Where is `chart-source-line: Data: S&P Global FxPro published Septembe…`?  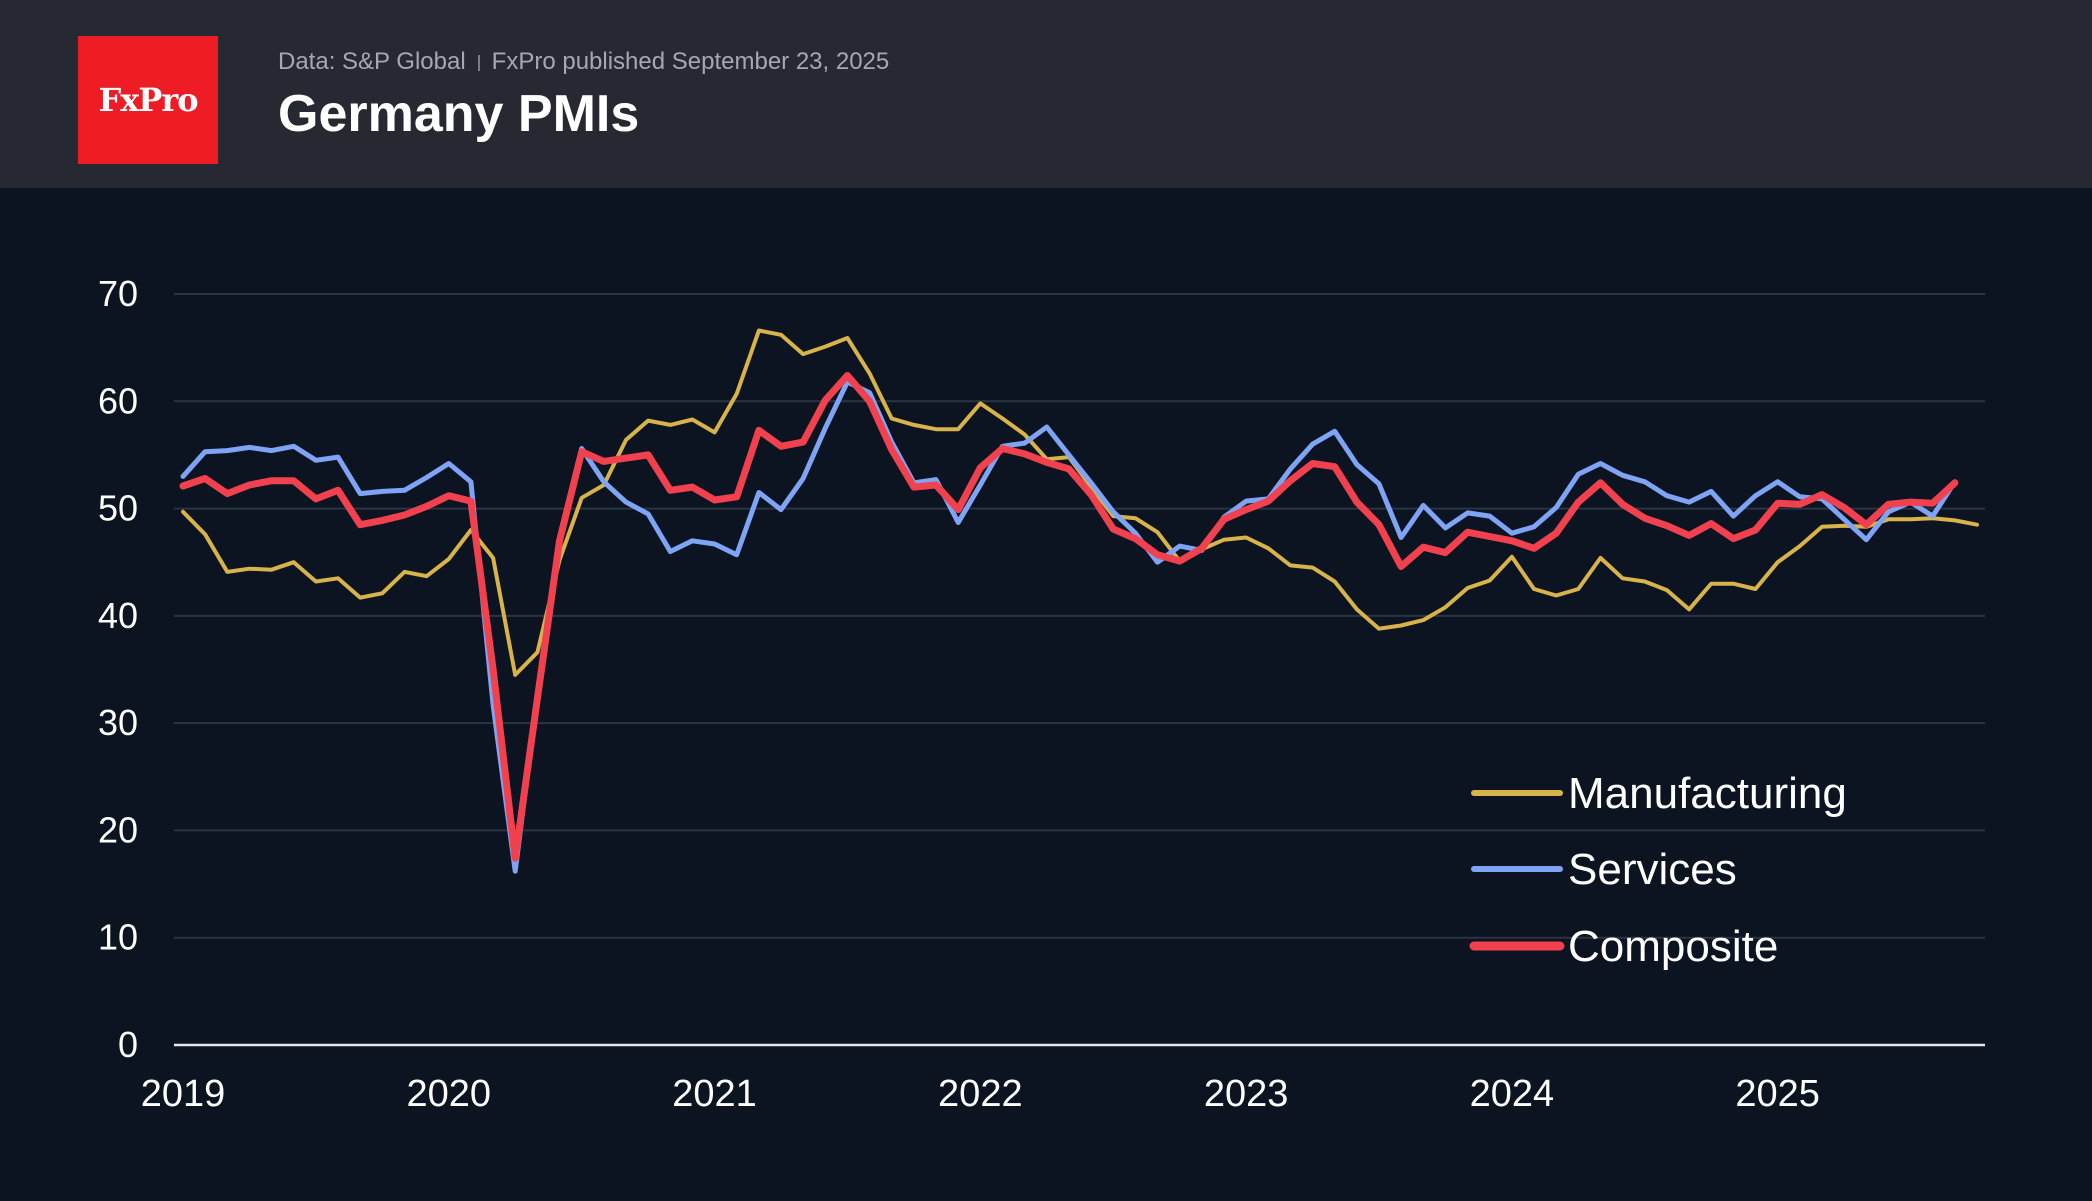 chart-source-line: Data: S&P Global FxPro published Septembe… is located at coordinates (583, 62).